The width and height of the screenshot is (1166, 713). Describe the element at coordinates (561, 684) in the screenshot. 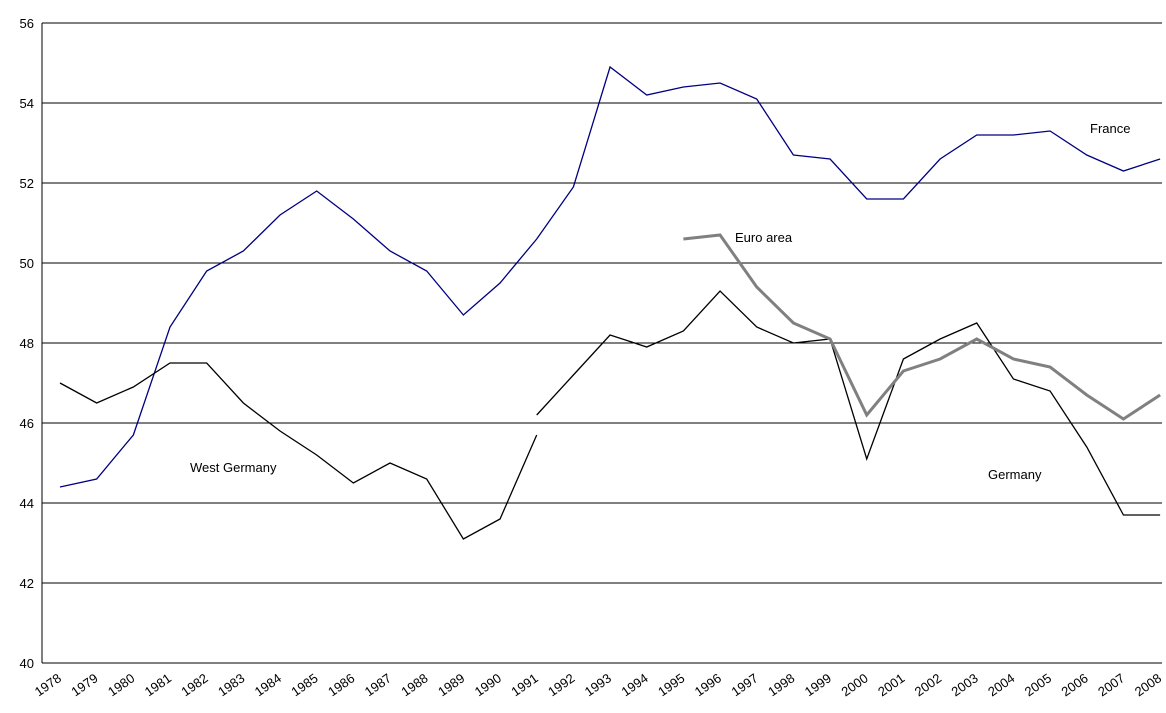

I see `x-tick-label: 1992` at that location.